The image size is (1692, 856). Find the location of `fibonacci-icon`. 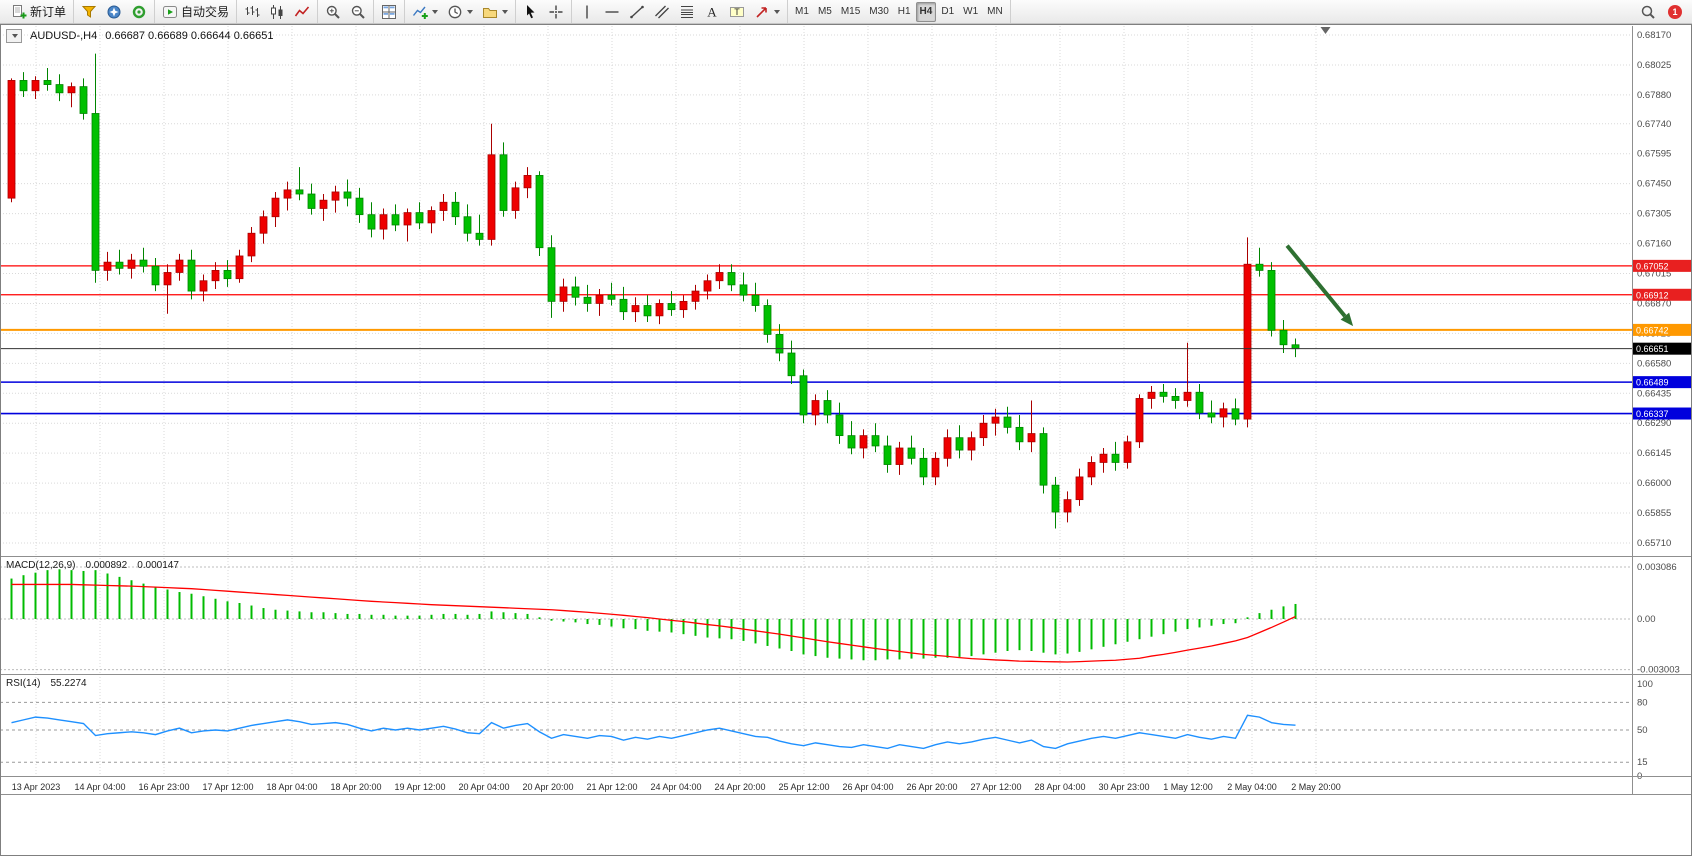

fibonacci-icon is located at coordinates (687, 11).